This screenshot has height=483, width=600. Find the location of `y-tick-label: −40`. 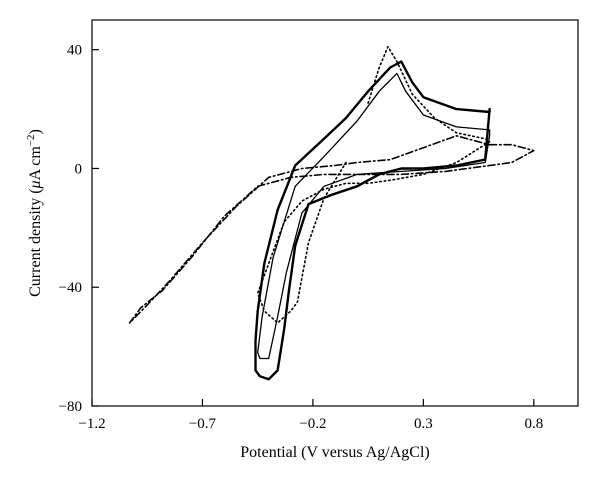

y-tick-label: −40 is located at coordinates (70, 288).